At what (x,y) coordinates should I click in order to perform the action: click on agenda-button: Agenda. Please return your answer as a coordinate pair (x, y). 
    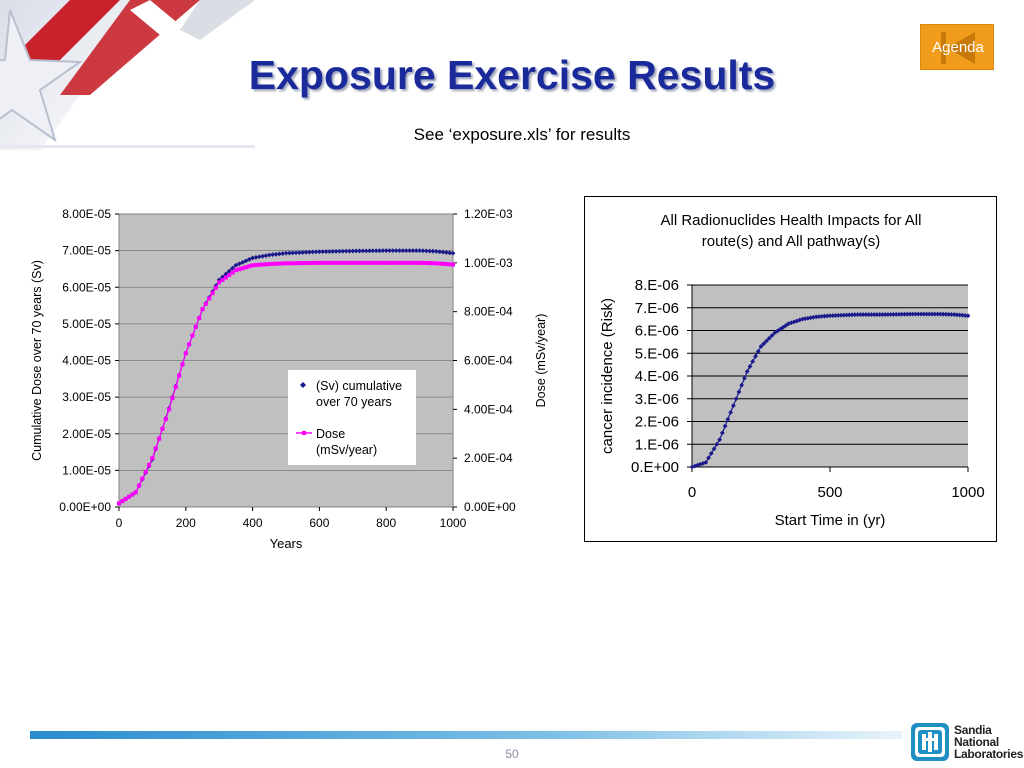
    Looking at the image, I should click on (957, 47).